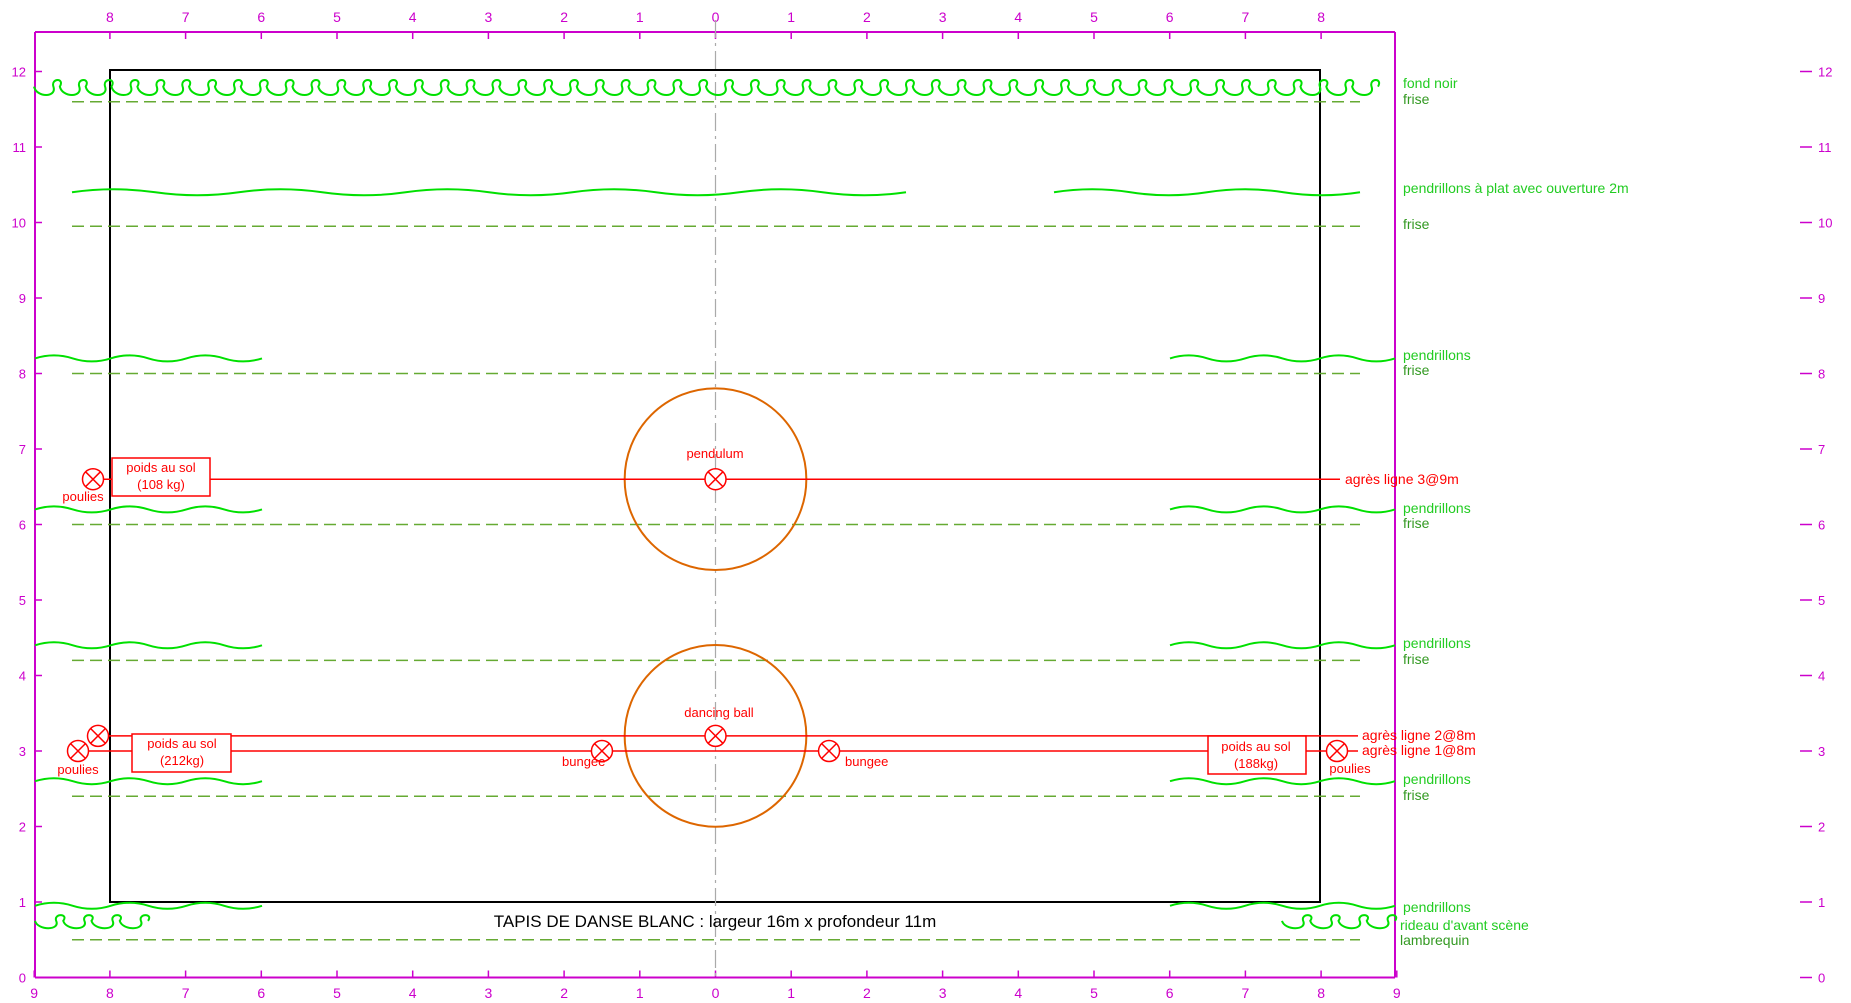  What do you see at coordinates (93, 479) in the screenshot?
I see `poulie-ligne3-cross-b` at bounding box center [93, 479].